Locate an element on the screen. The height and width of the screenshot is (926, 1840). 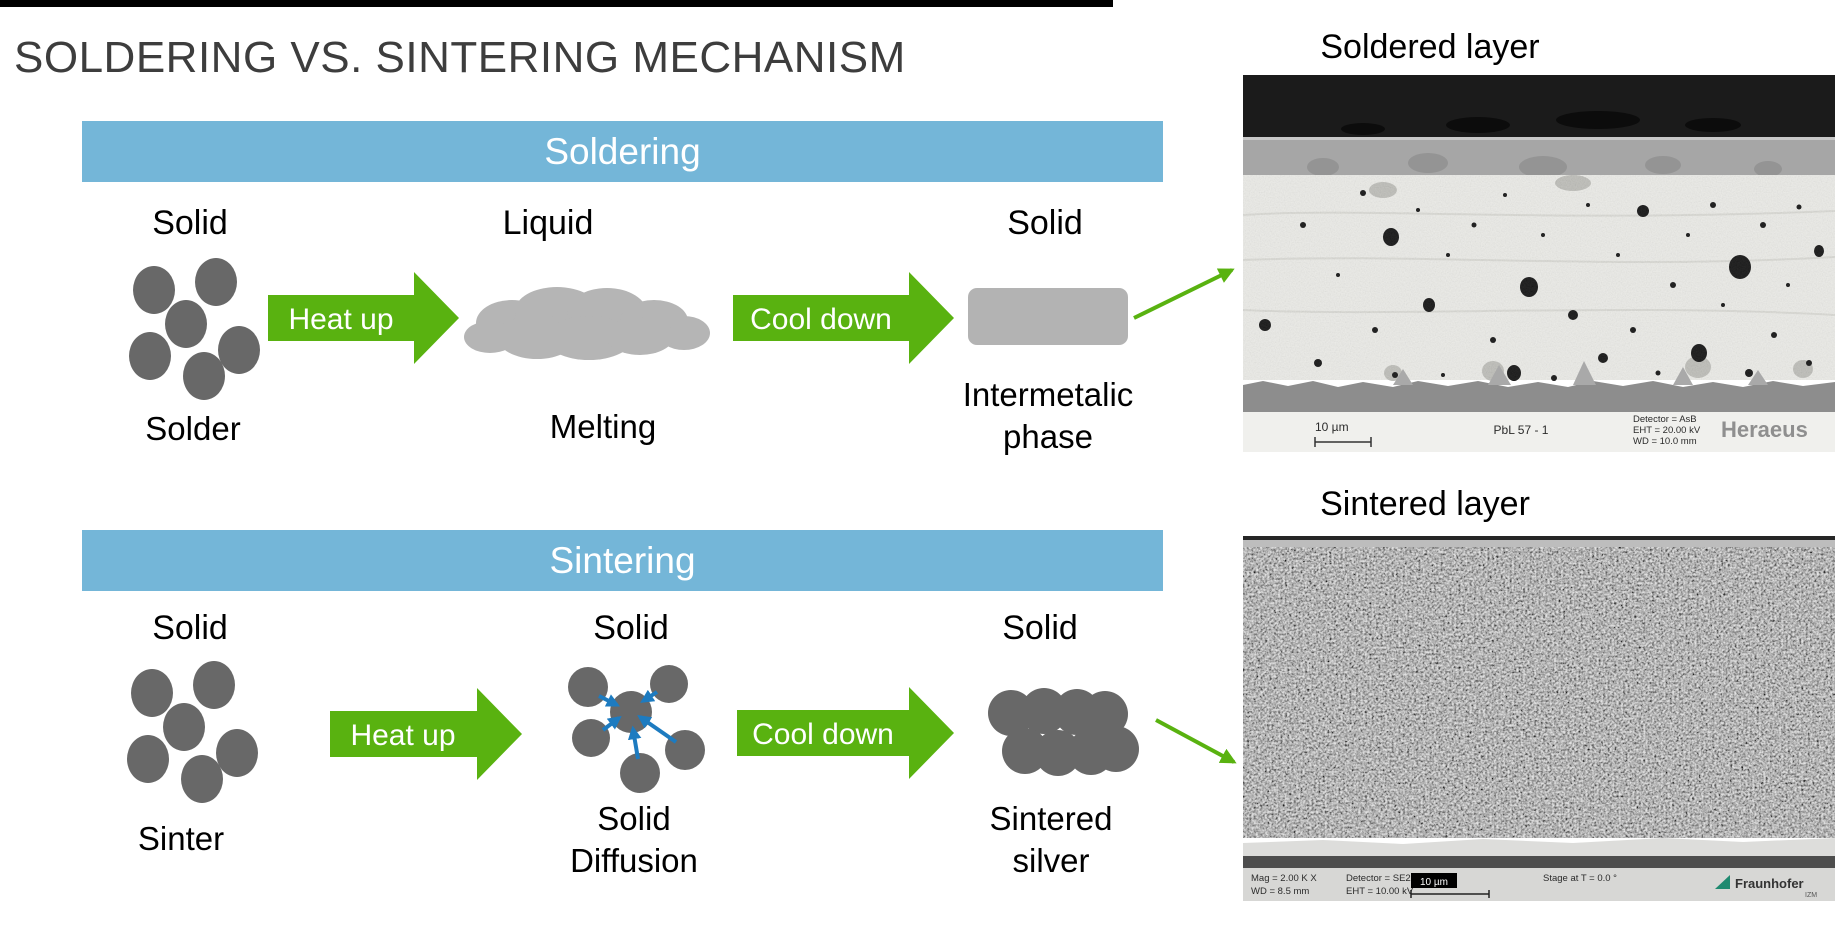
diffusion-arrows-icon is located at coordinates (638, 724).